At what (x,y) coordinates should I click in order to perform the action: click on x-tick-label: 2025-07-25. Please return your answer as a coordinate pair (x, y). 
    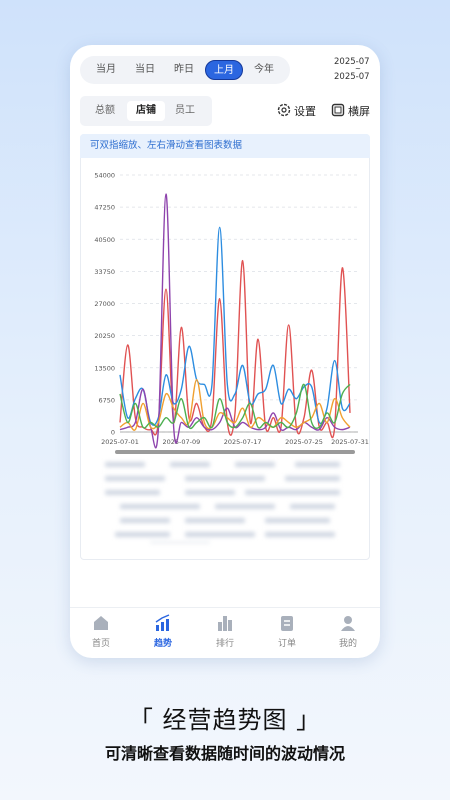
    Looking at the image, I should click on (304, 442).